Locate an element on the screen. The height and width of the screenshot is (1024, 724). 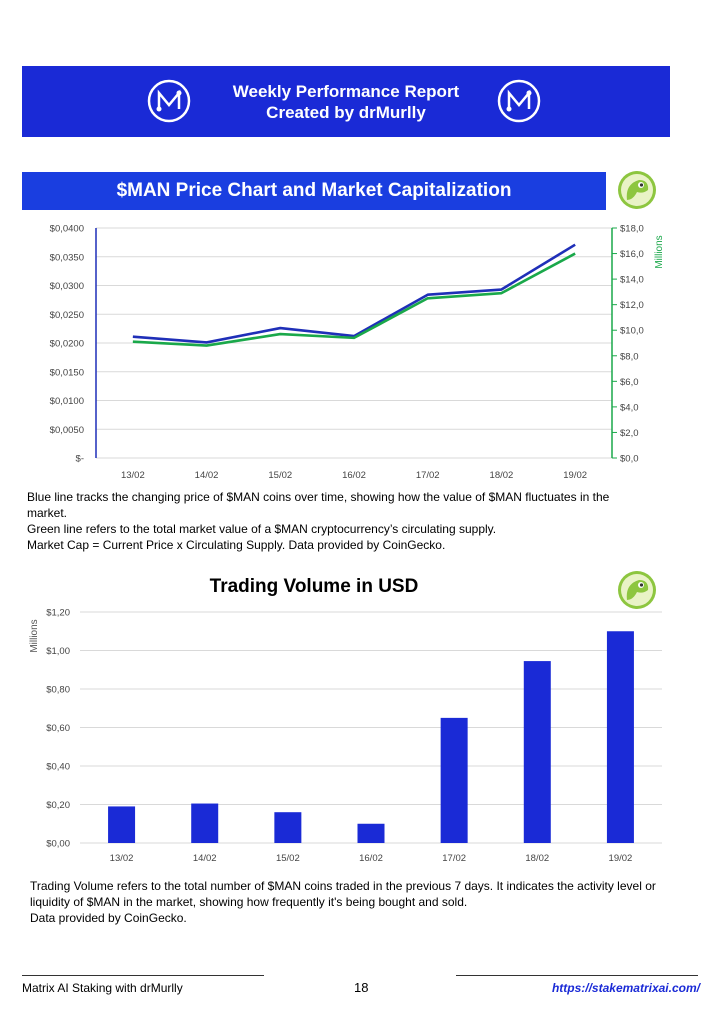
y-tick-label: $0,0250 is located at coordinates (67, 315).